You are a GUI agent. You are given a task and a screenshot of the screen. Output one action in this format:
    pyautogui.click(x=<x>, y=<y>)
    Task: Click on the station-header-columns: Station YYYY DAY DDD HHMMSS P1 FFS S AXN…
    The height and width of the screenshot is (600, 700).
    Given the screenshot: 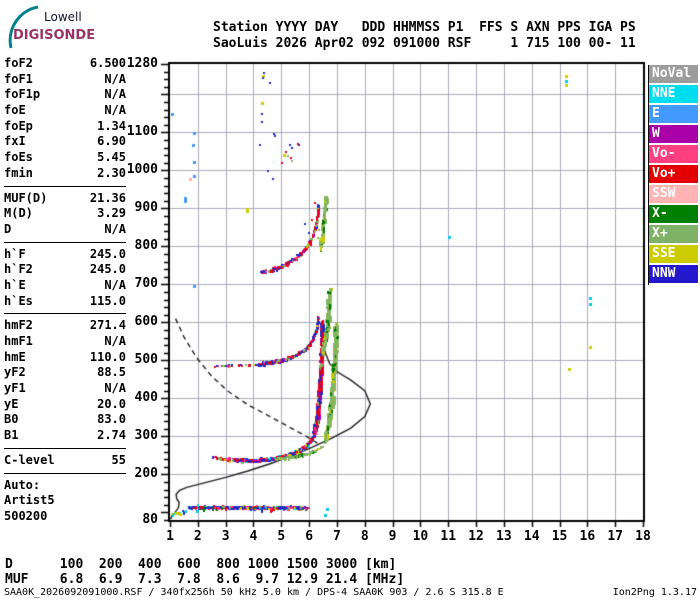 What is the action you would take?
    pyautogui.click(x=424, y=27)
    